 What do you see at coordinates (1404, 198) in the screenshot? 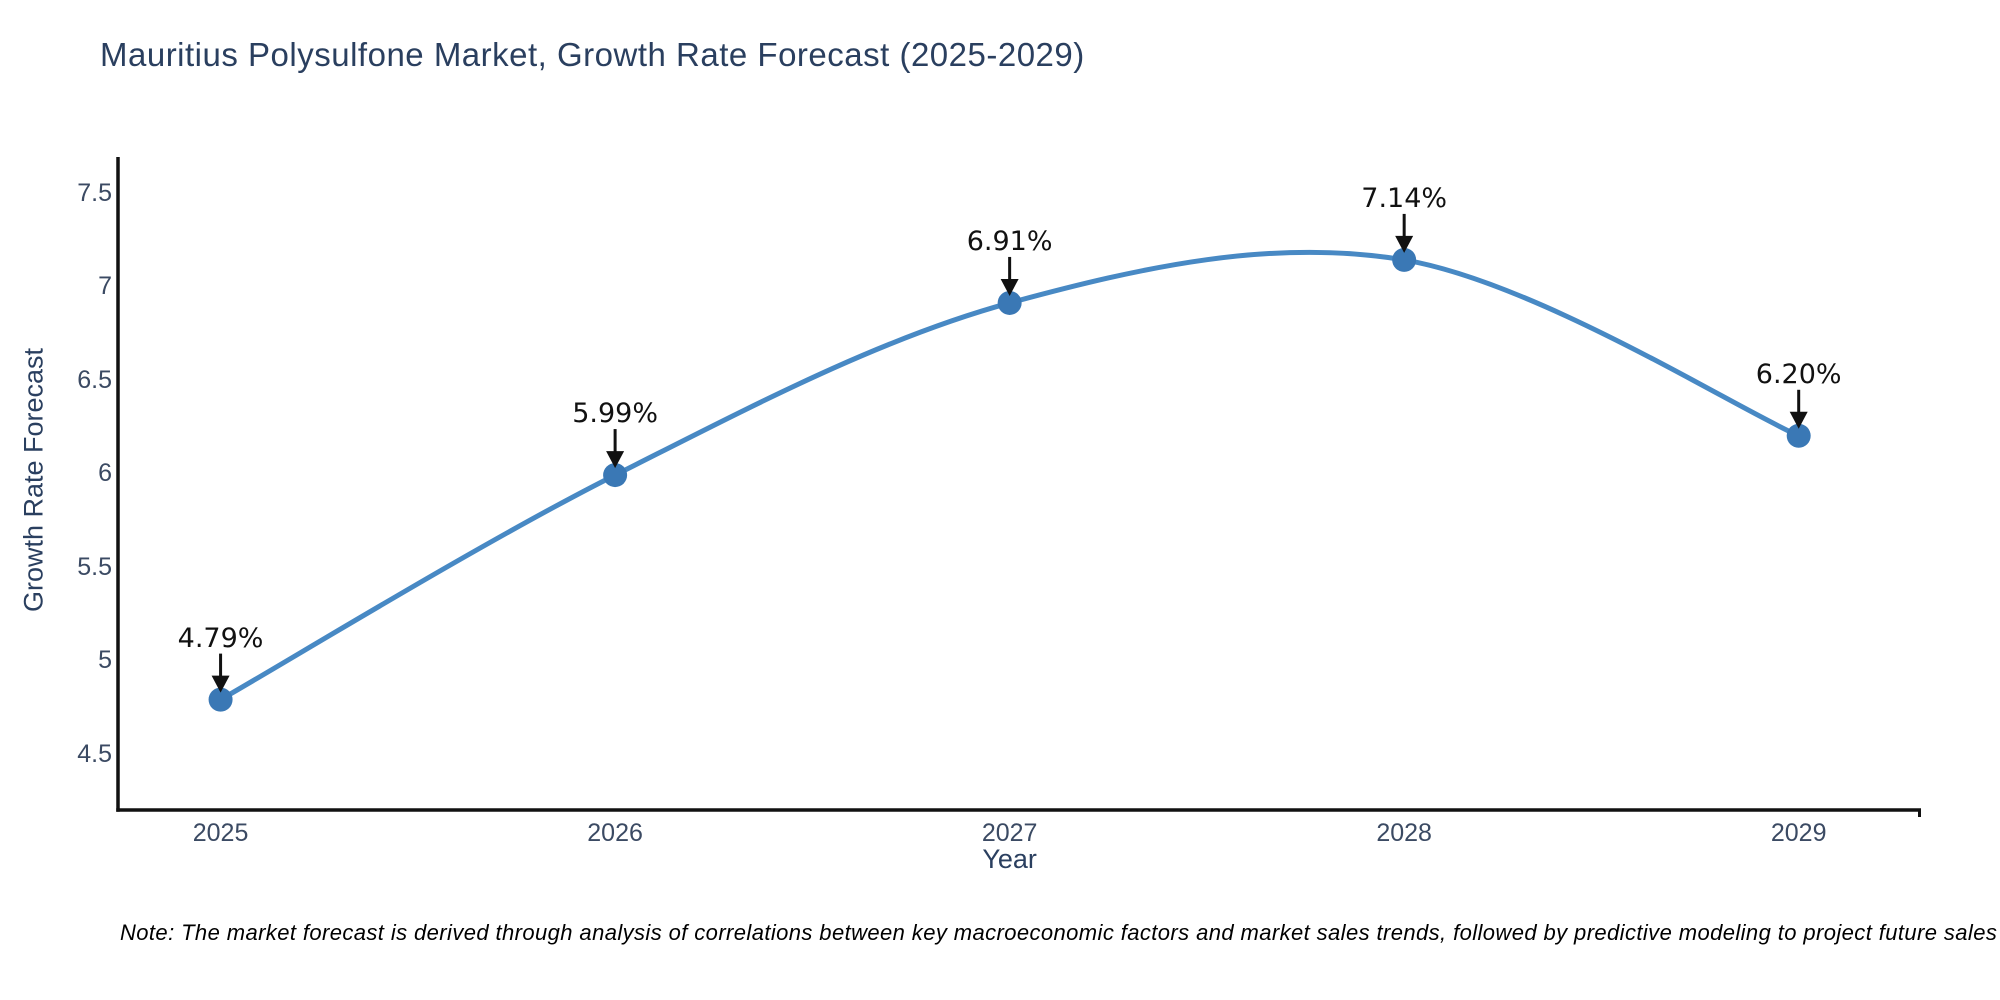
I see `point-value-label: 7.14%` at bounding box center [1404, 198].